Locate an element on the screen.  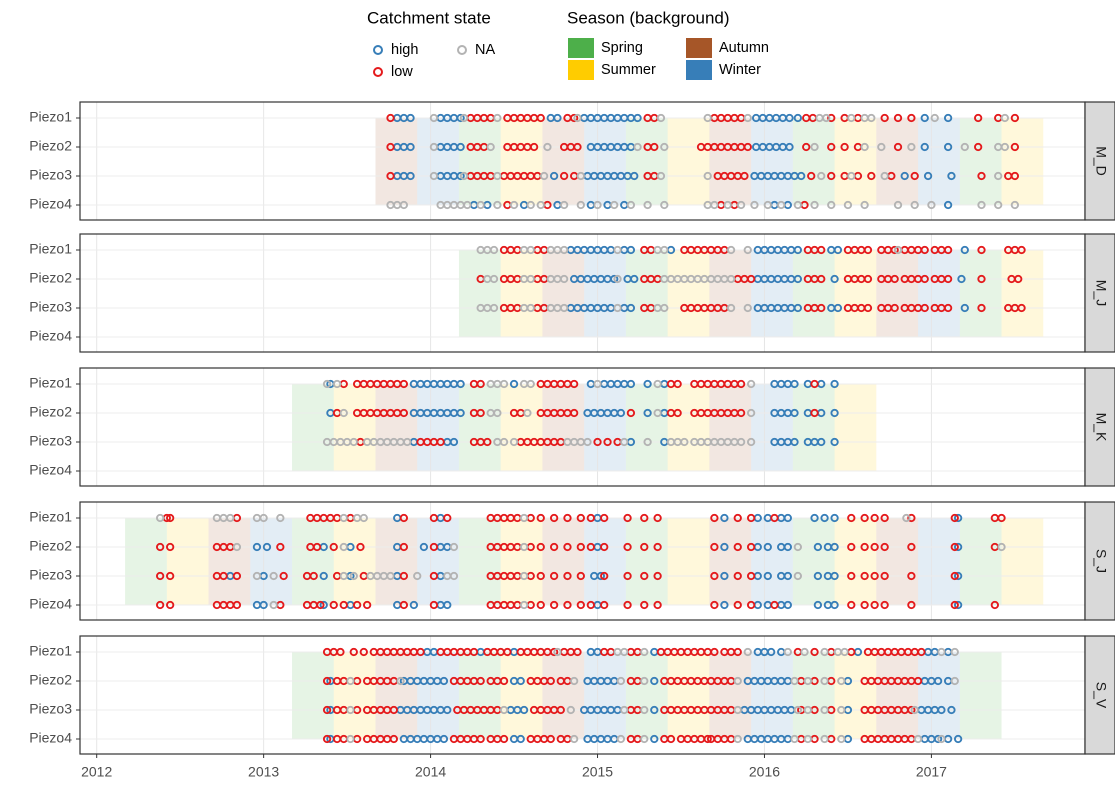
y-tick-label: Piezo4 is located at coordinates (50, 204).